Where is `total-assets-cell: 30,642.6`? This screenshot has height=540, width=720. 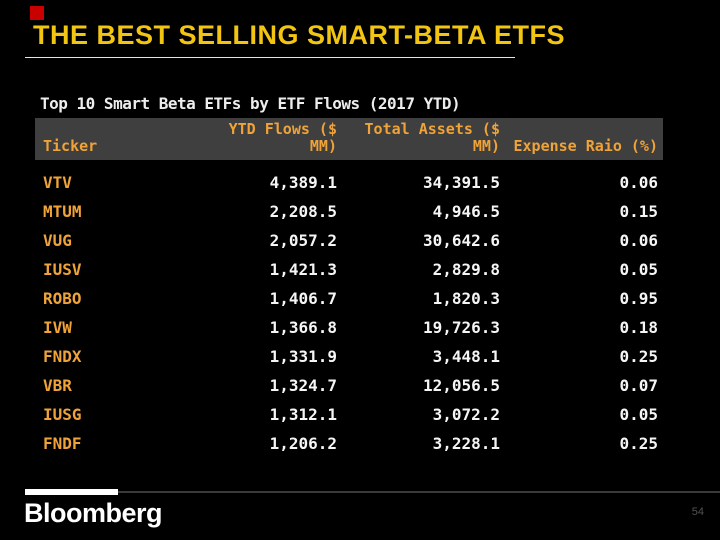
total-assets-cell: 30,642.6 is located at coordinates (461, 240).